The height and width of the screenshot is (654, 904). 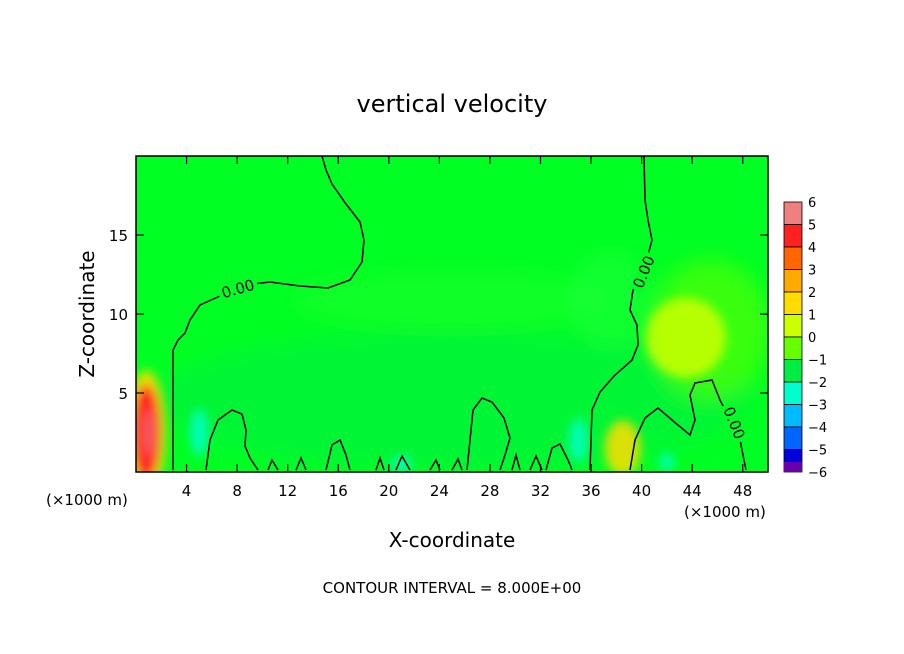 What do you see at coordinates (452, 540) in the screenshot?
I see `x-axis-label: X-coordinate` at bounding box center [452, 540].